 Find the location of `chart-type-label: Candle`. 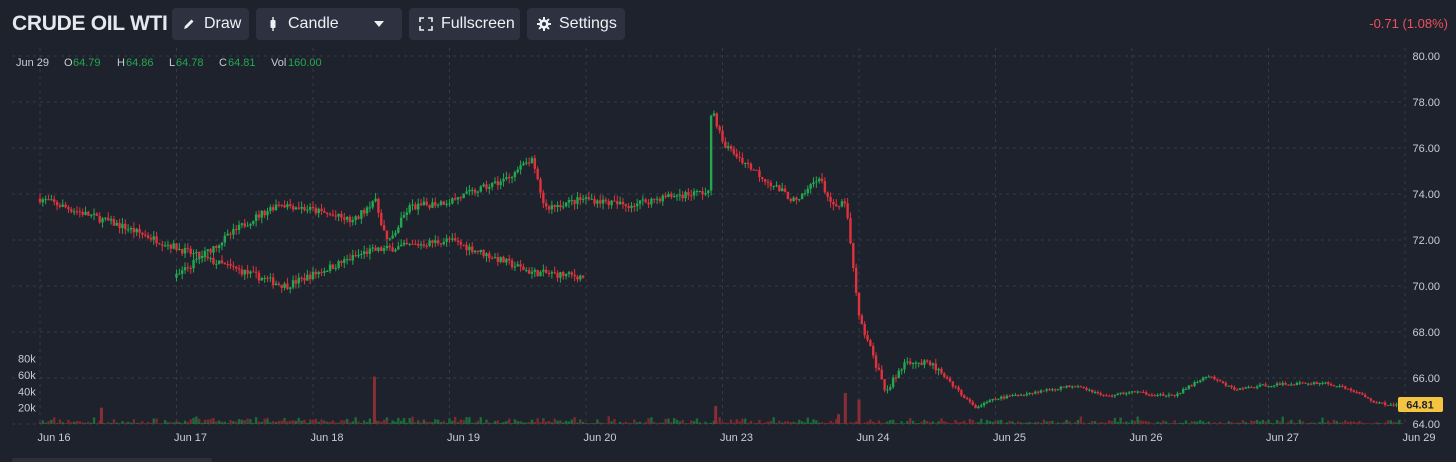

chart-type-label: Candle is located at coordinates (313, 23).